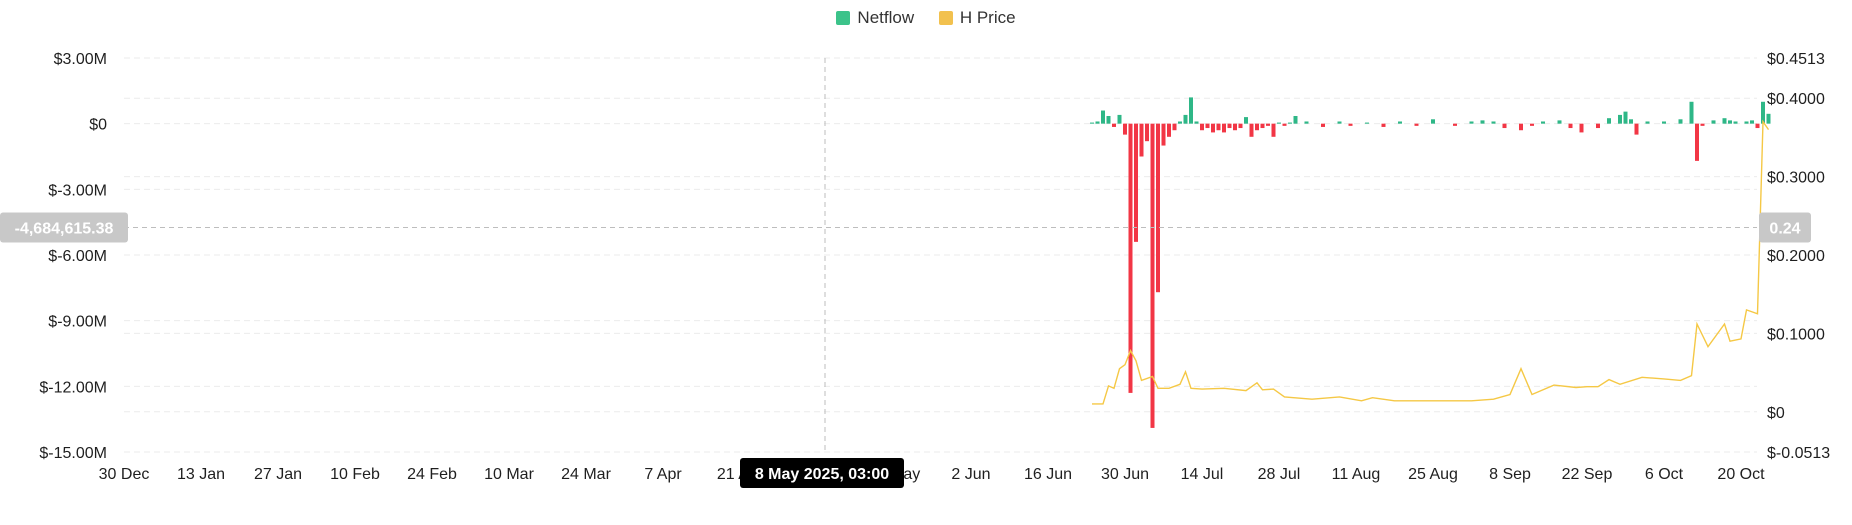 Image resolution: width=1852 pixels, height=525 pixels. What do you see at coordinates (201, 474) in the screenshot?
I see `x-tick-label: 13 Jan` at bounding box center [201, 474].